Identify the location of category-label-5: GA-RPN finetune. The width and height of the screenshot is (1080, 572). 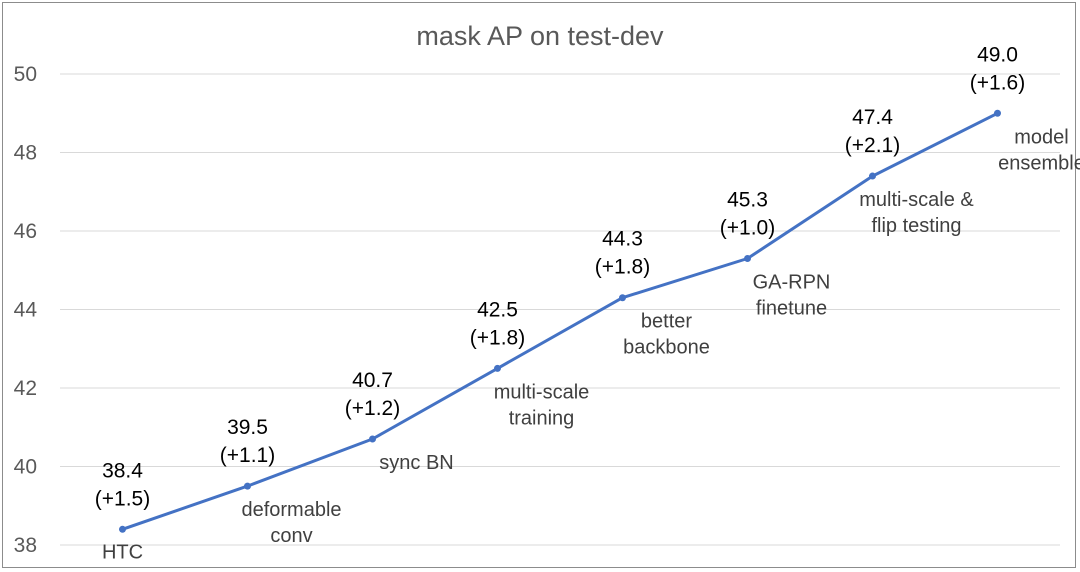
(792, 295).